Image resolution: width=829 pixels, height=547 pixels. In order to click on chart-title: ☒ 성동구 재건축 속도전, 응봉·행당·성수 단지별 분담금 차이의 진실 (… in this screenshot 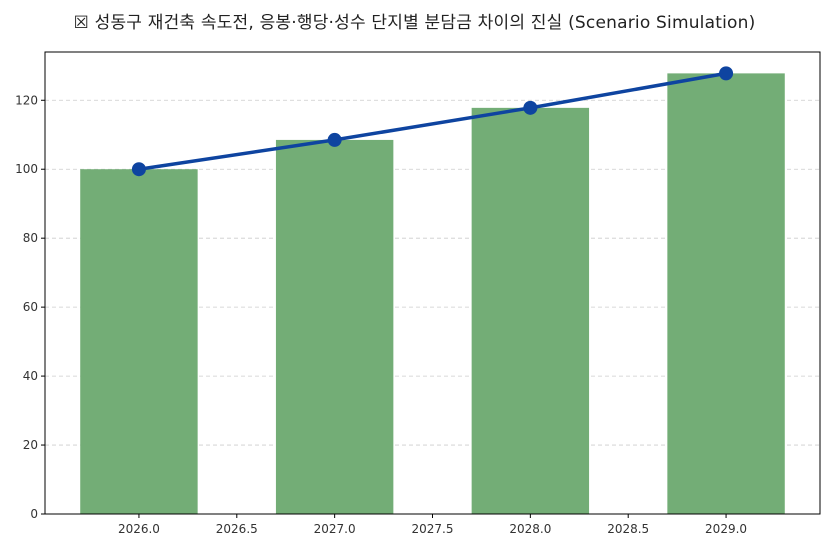, I will do `click(414, 23)`.